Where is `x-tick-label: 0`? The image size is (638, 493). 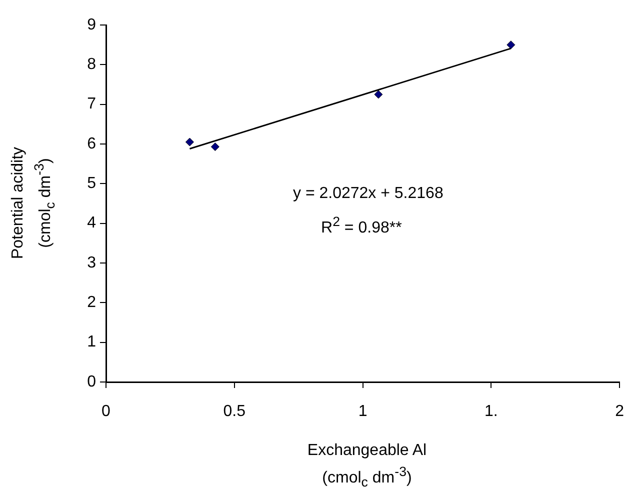 x-tick-label: 0 is located at coordinates (106, 411).